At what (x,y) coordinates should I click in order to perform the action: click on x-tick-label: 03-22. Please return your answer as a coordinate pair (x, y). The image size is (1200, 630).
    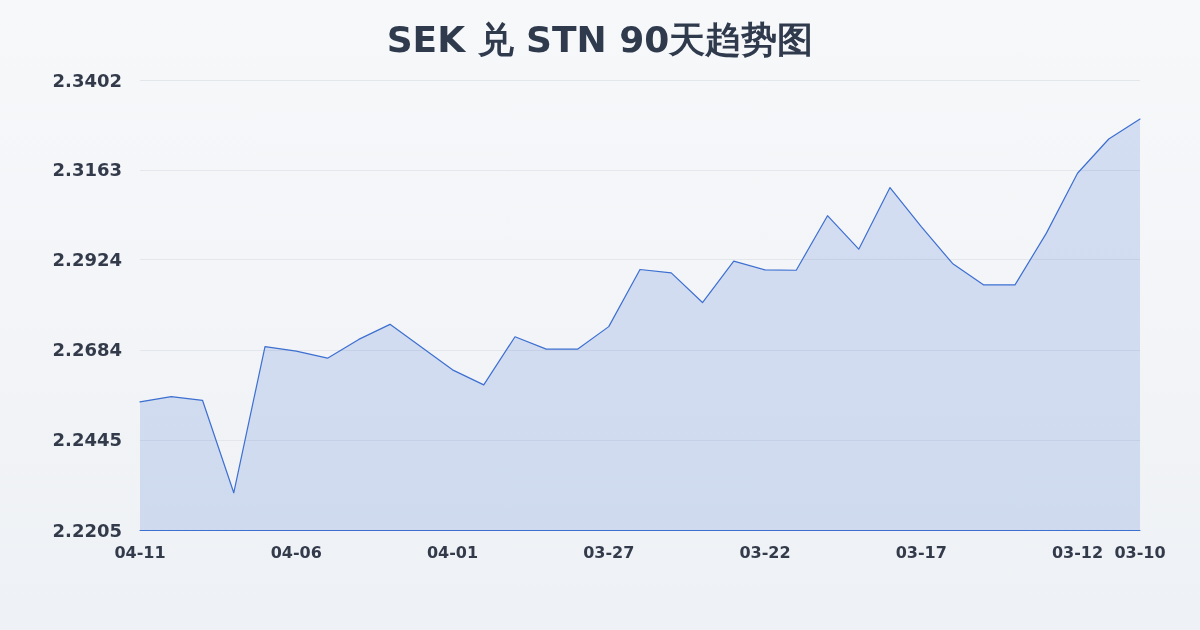
    Looking at the image, I should click on (765, 552).